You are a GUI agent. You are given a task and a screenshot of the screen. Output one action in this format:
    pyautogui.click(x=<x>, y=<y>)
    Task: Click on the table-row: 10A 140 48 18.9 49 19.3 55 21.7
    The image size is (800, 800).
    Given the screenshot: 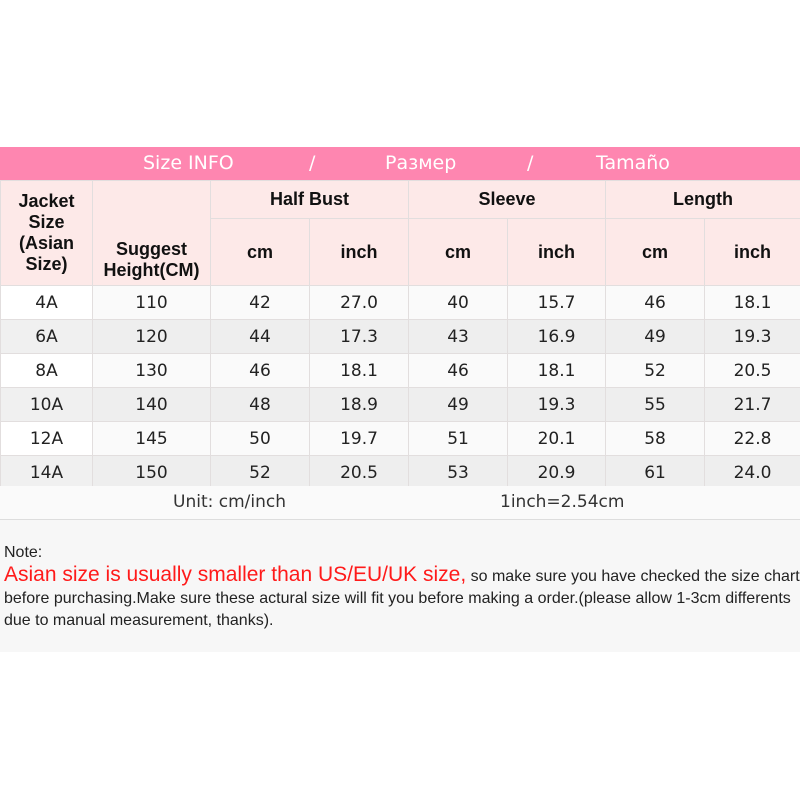 What is the action you would take?
    pyautogui.click(x=400, y=404)
    